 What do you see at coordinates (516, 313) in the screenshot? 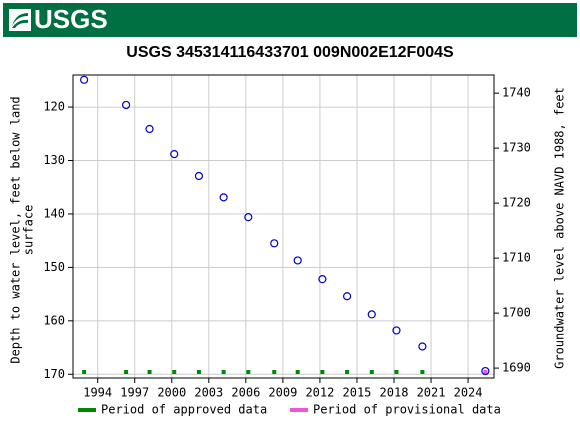
I see `y2-tick-label: 1700` at bounding box center [516, 313].